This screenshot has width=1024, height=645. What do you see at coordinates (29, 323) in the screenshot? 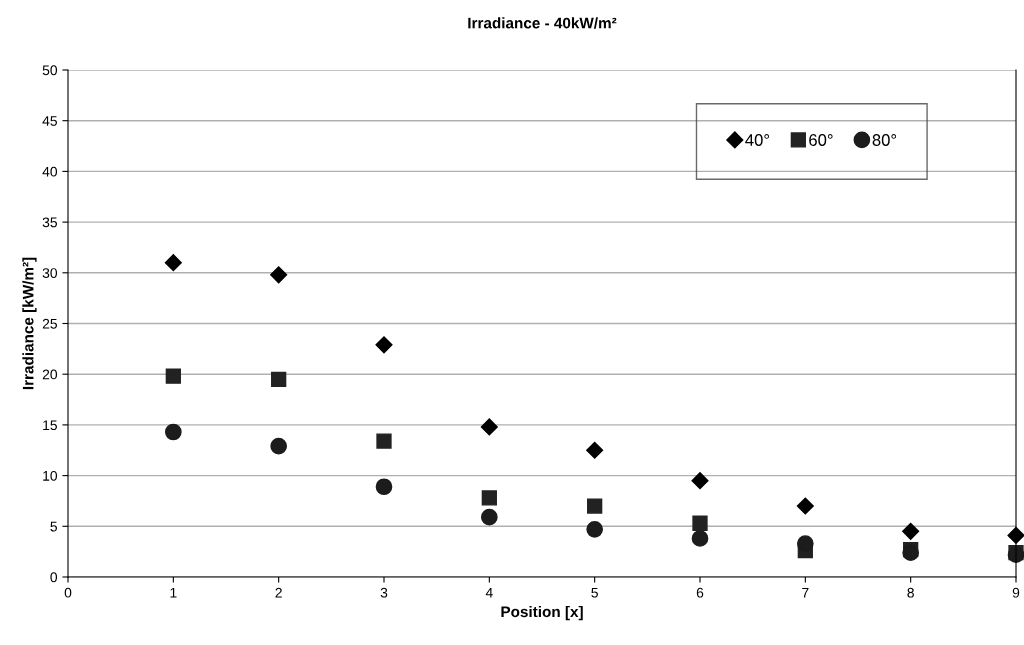
I see `y-axis-title: Irradiance [kW/m²]` at bounding box center [29, 323].